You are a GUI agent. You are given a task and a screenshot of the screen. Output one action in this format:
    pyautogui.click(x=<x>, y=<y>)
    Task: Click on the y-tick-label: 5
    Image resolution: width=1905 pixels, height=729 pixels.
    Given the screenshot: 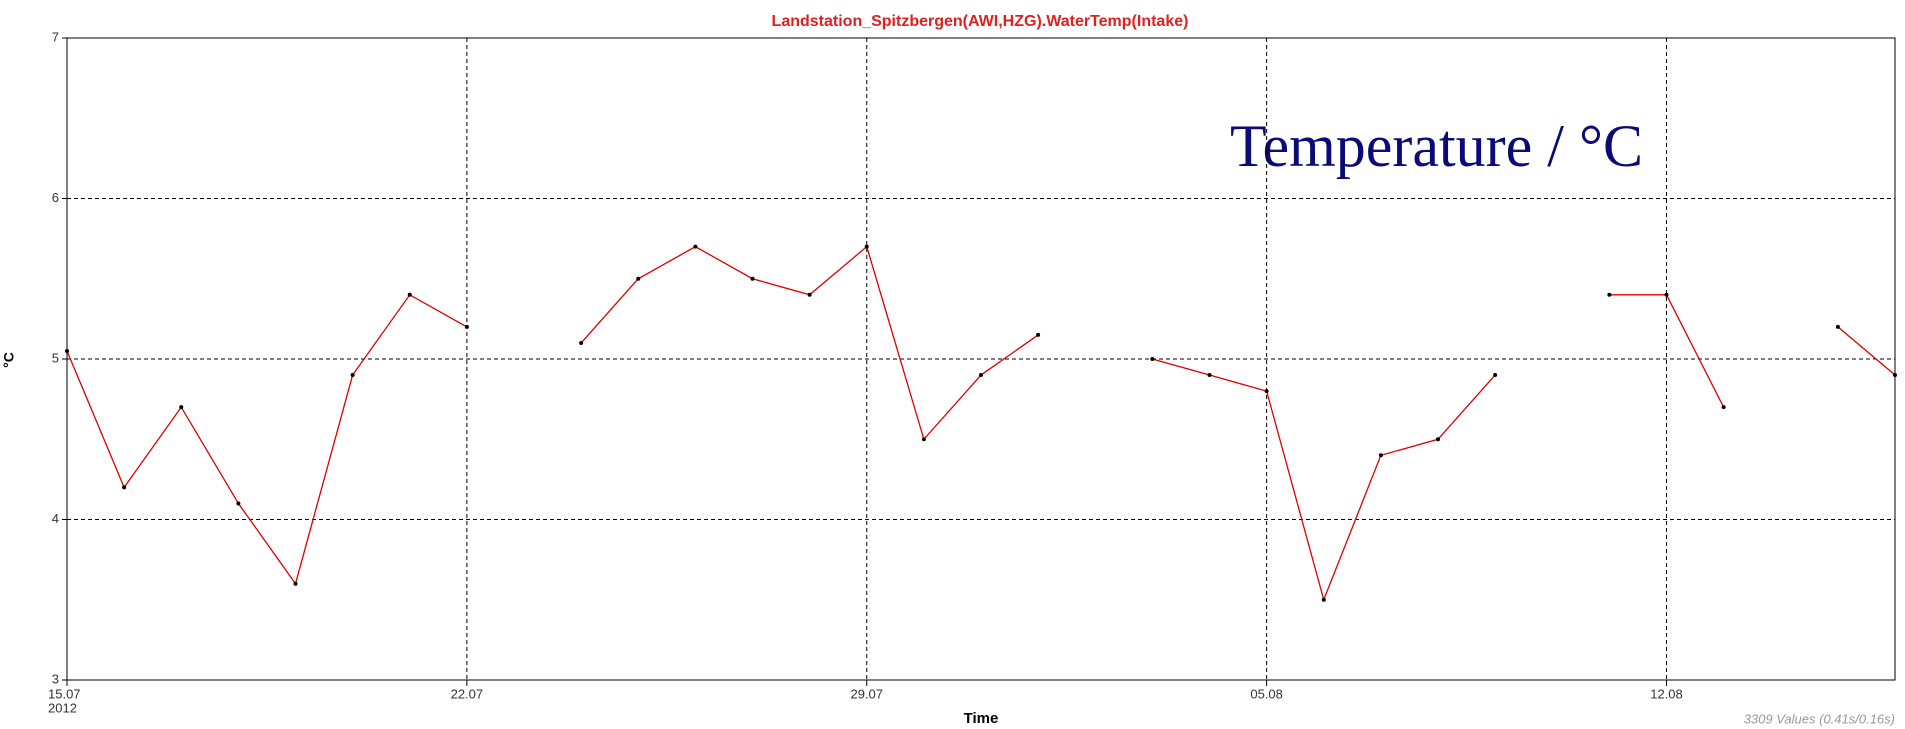 What is the action you would take?
    pyautogui.click(x=55, y=357)
    